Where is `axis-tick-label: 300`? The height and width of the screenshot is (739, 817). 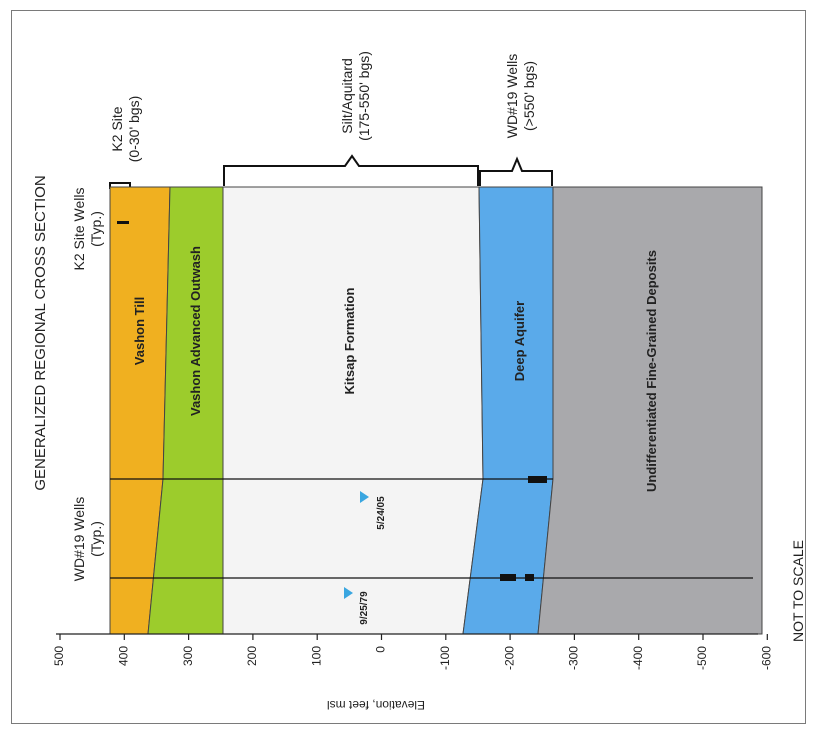 axis-tick-label: 300 is located at coordinates (188, 656).